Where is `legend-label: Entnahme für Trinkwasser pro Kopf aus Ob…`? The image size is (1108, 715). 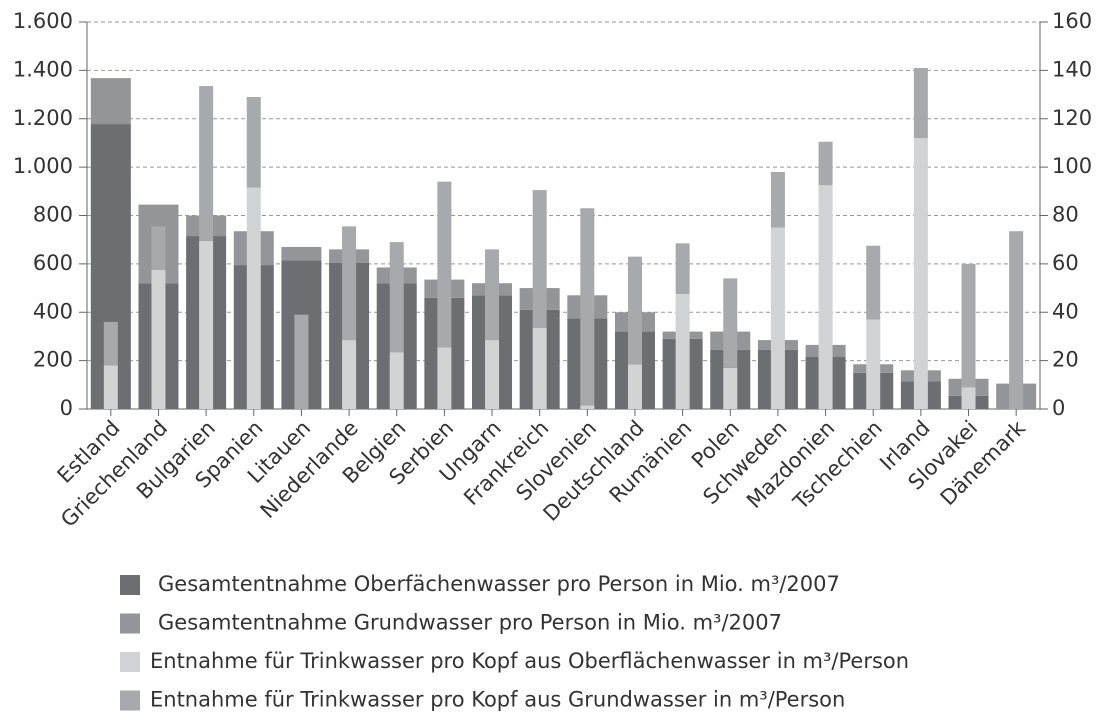 legend-label: Entnahme für Trinkwasser pro Kopf aus Ob… is located at coordinates (529, 661).